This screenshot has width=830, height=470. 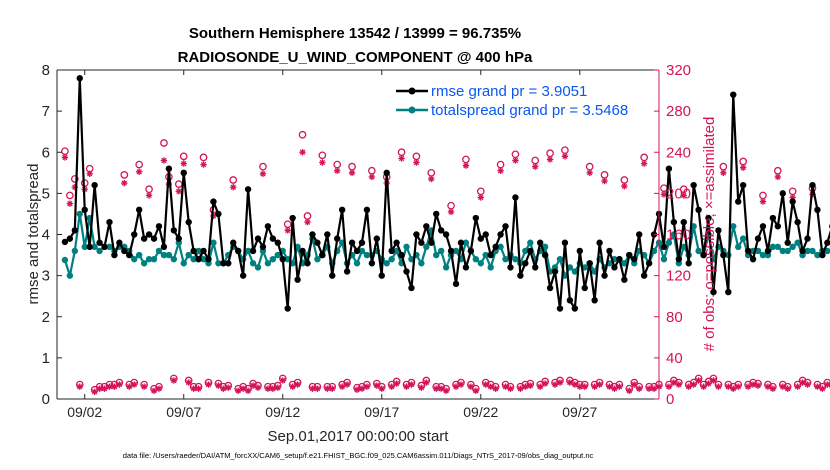 What do you see at coordinates (678, 235) in the screenshot?
I see `y-right-tick-label: 160` at bounding box center [678, 235].